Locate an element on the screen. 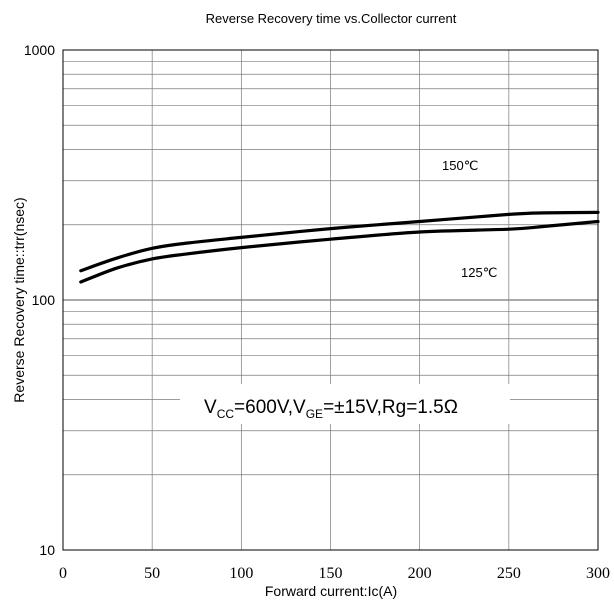  cond-vcc-sub: CC is located at coordinates (226, 414).